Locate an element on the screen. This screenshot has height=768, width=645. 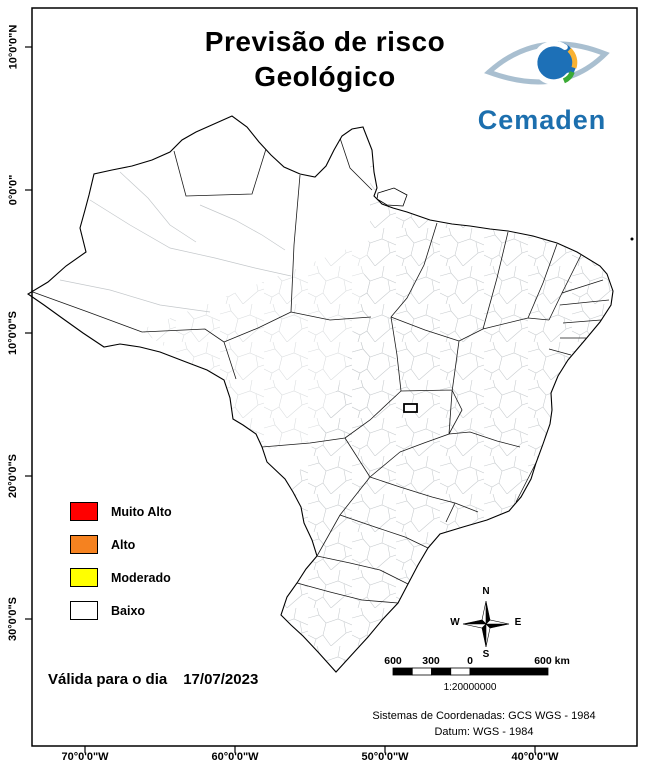
compass-south-label: S is located at coordinates (486, 654).